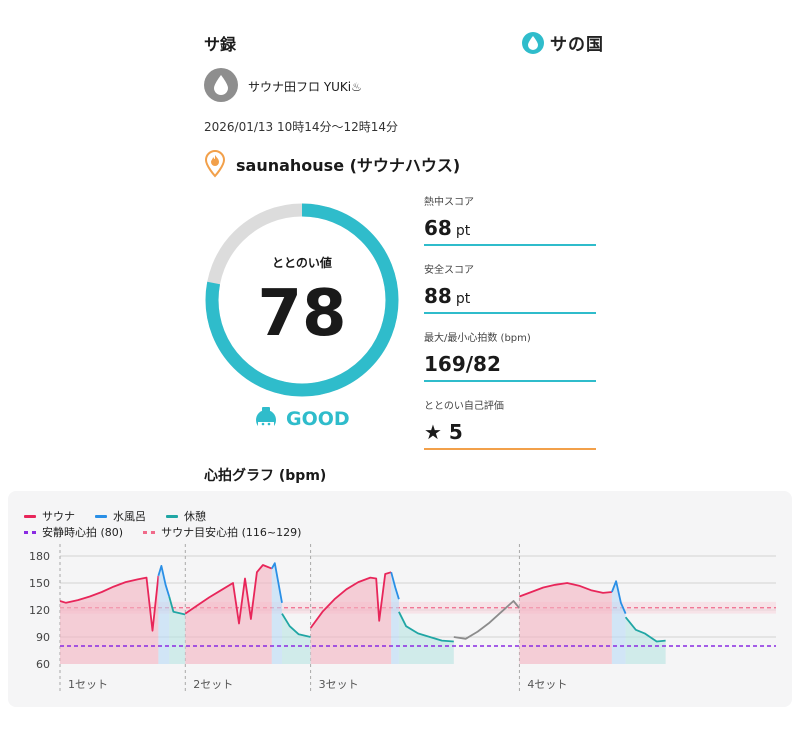  I want to click on set-label: 1セット, so click(88, 684).